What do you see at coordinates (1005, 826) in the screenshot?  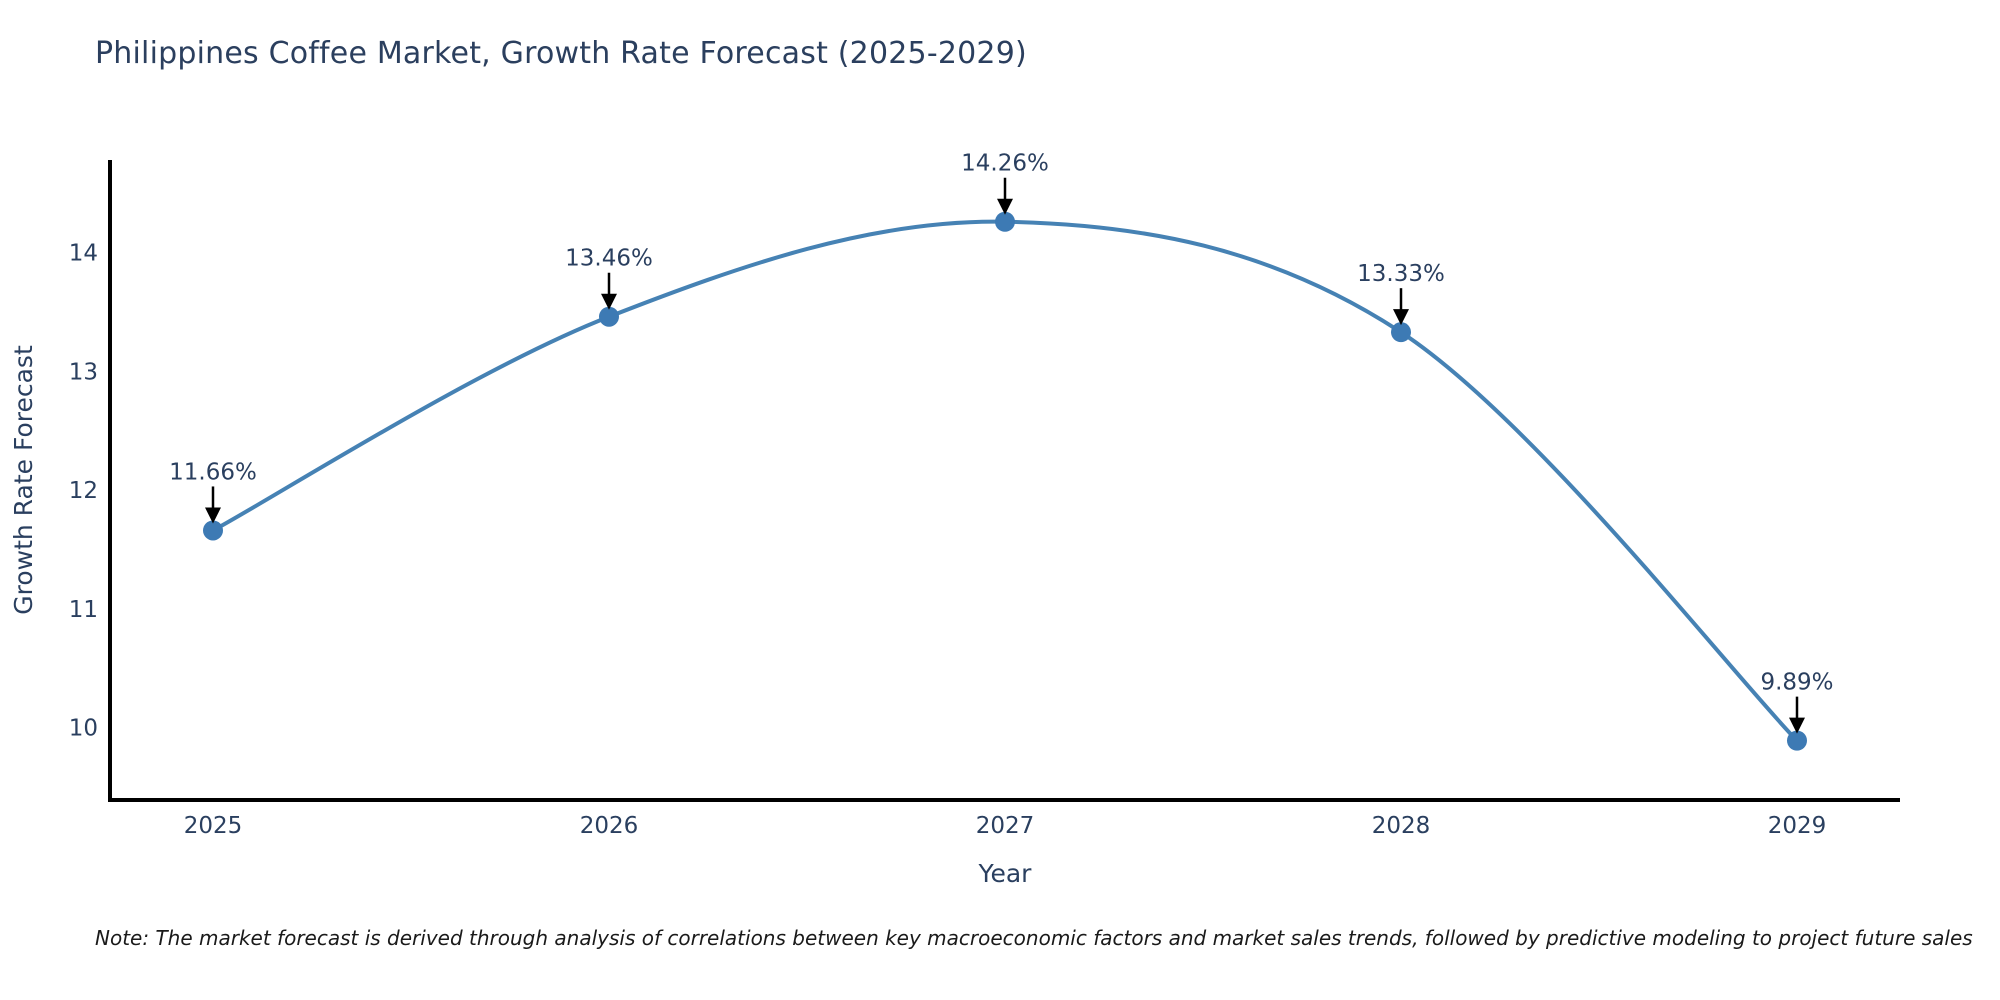 I see `x-tick-label: 2027` at bounding box center [1005, 826].